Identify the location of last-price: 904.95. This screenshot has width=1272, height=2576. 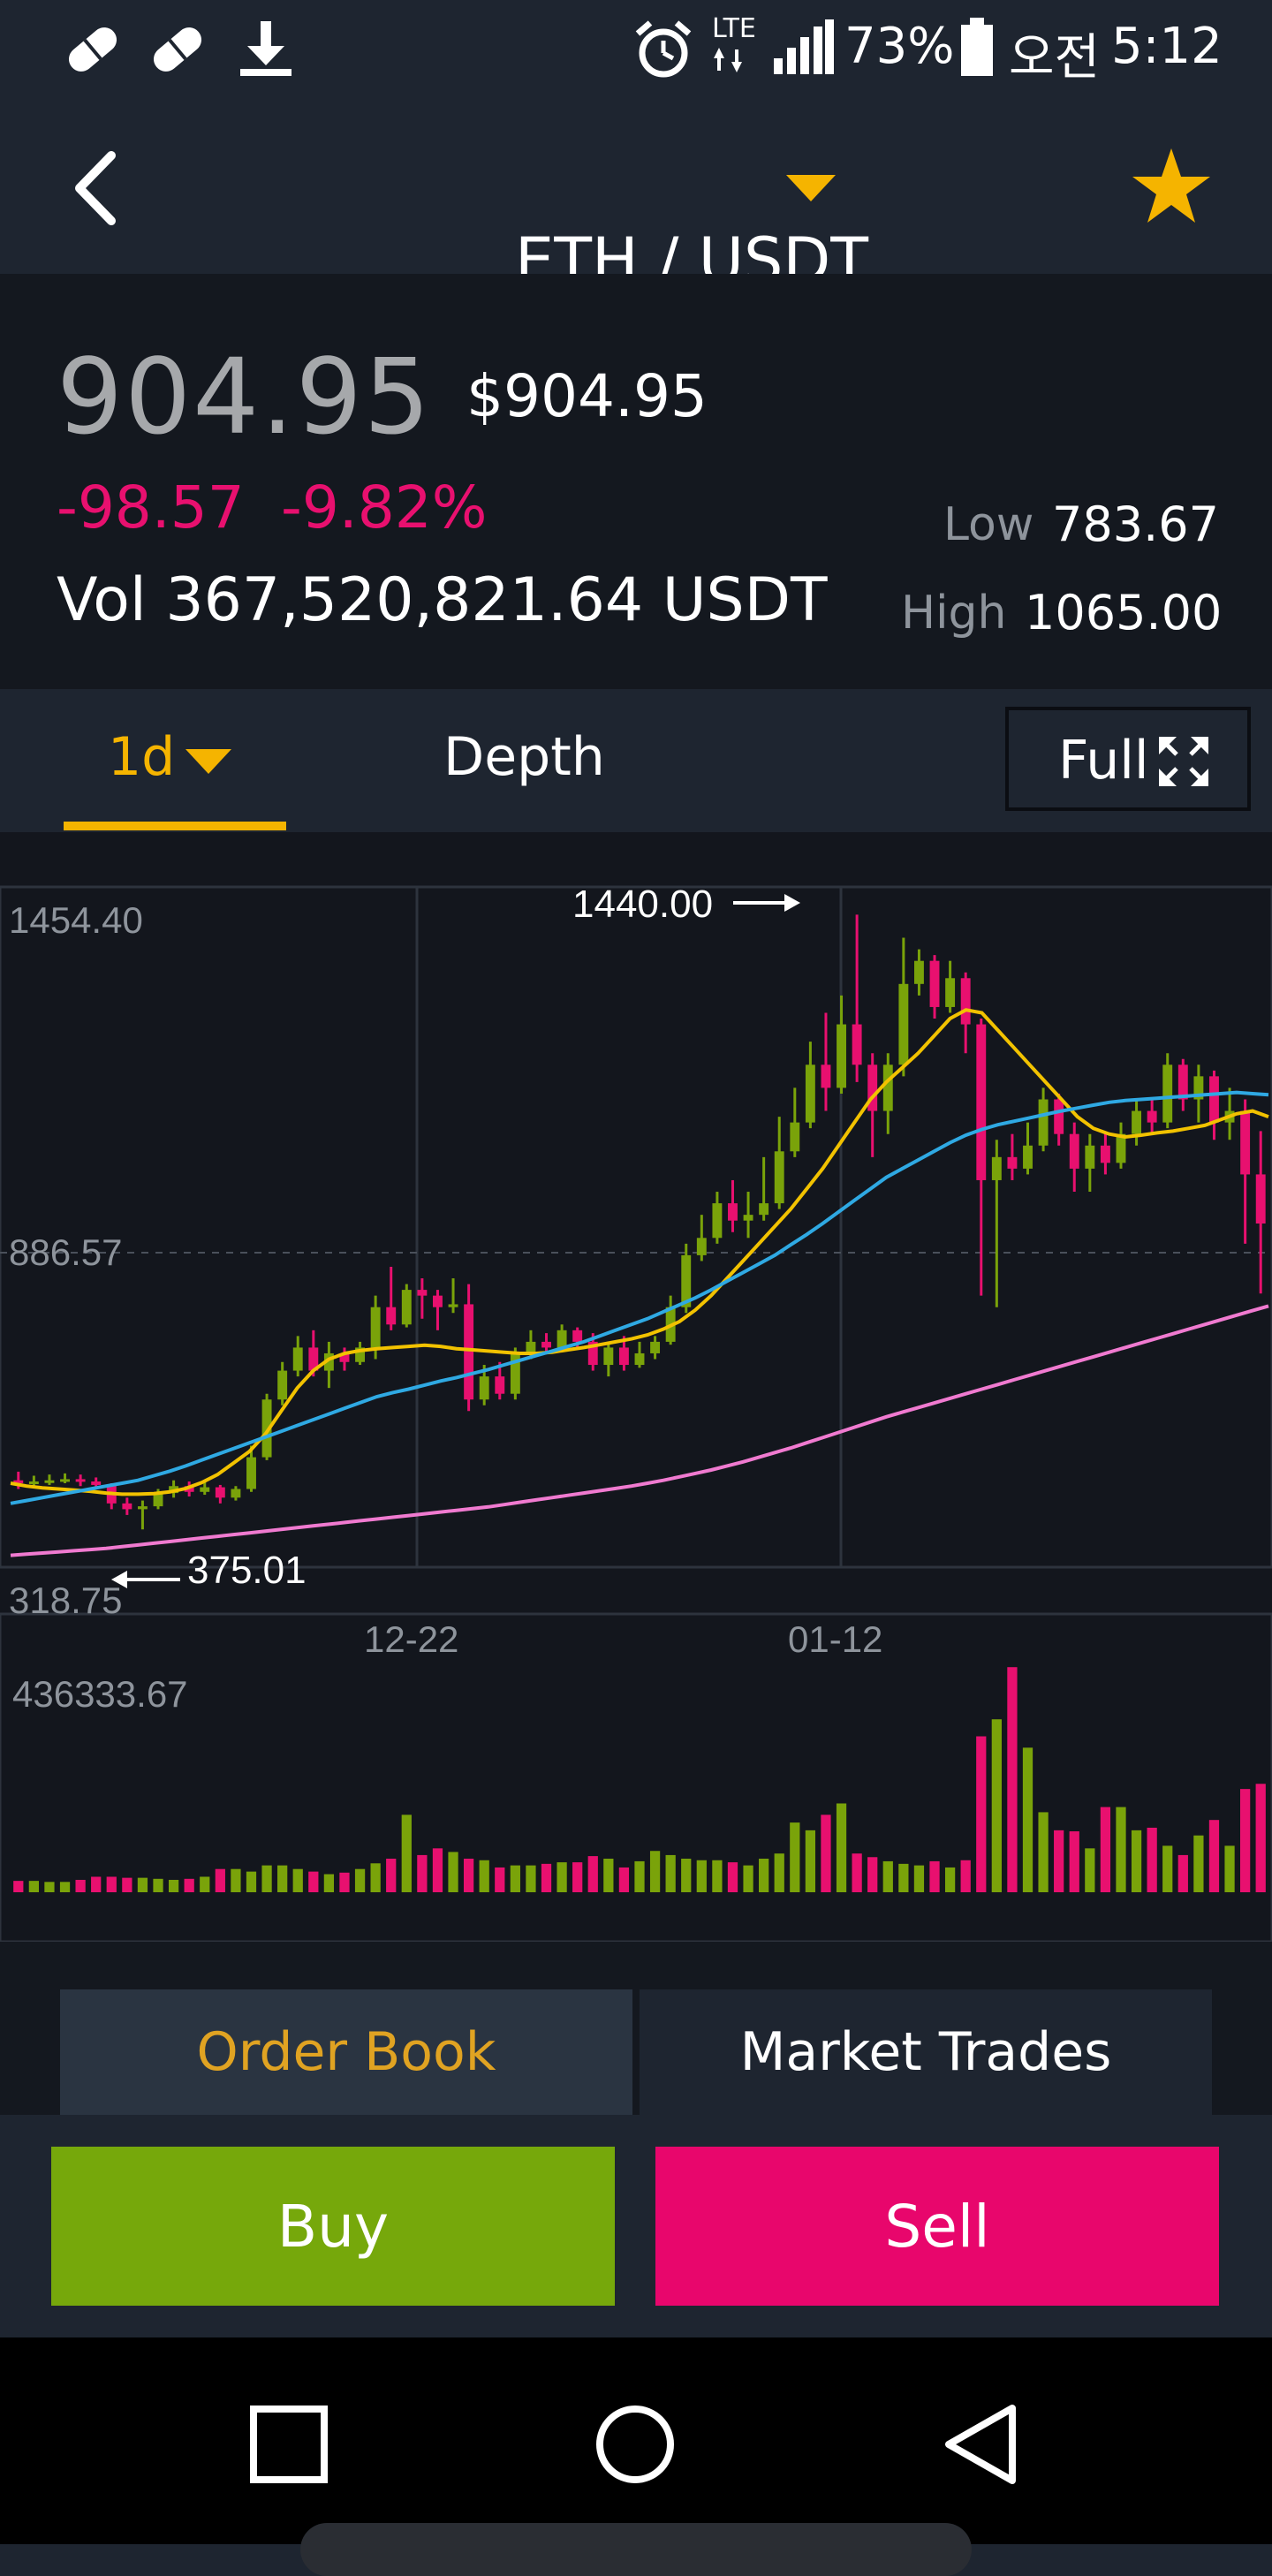
(244, 397).